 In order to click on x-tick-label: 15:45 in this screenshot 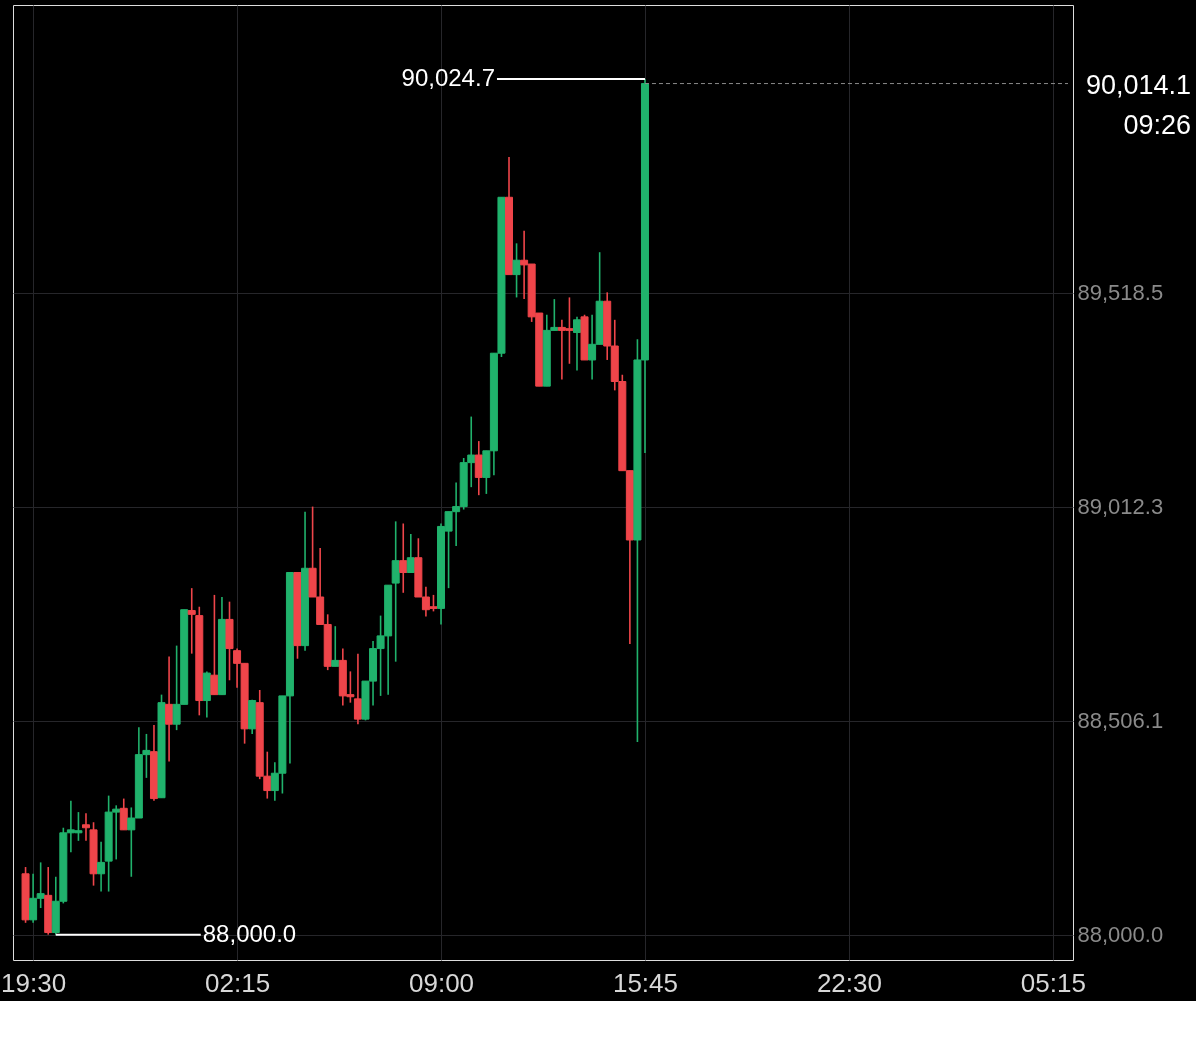, I will do `click(645, 982)`.